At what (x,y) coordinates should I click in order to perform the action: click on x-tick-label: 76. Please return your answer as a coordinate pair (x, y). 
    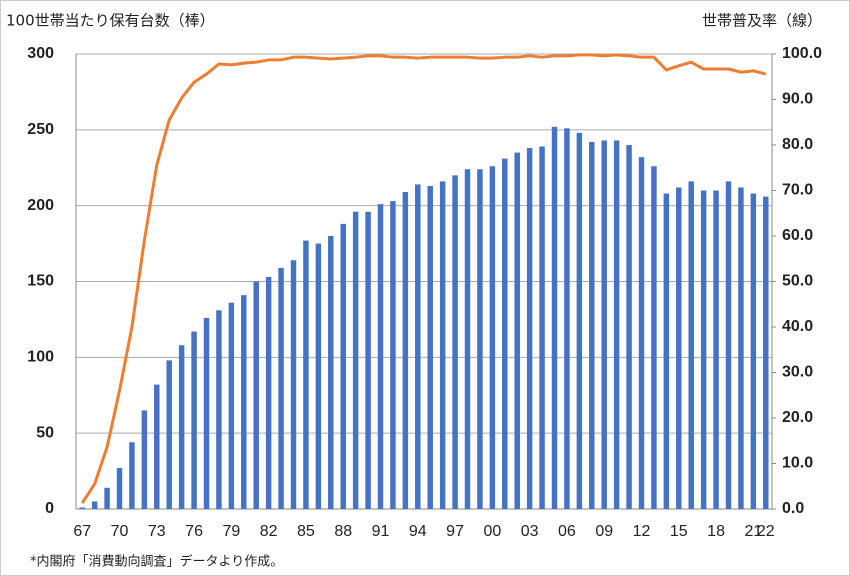
    Looking at the image, I should click on (194, 531).